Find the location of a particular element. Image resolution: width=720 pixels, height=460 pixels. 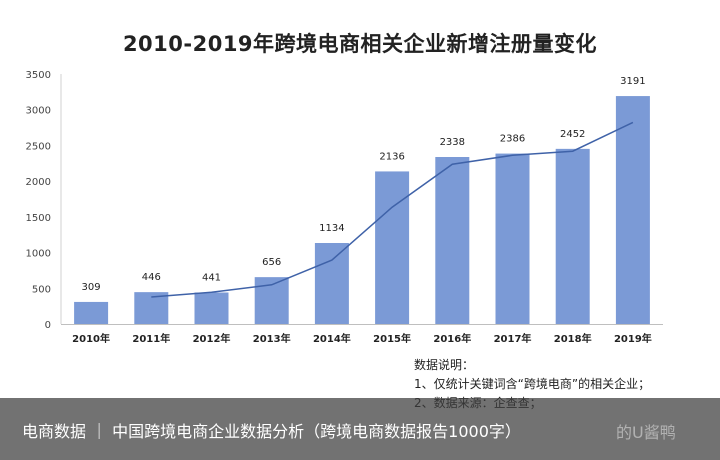

x-tick-label-9: 2019年 is located at coordinates (633, 338).